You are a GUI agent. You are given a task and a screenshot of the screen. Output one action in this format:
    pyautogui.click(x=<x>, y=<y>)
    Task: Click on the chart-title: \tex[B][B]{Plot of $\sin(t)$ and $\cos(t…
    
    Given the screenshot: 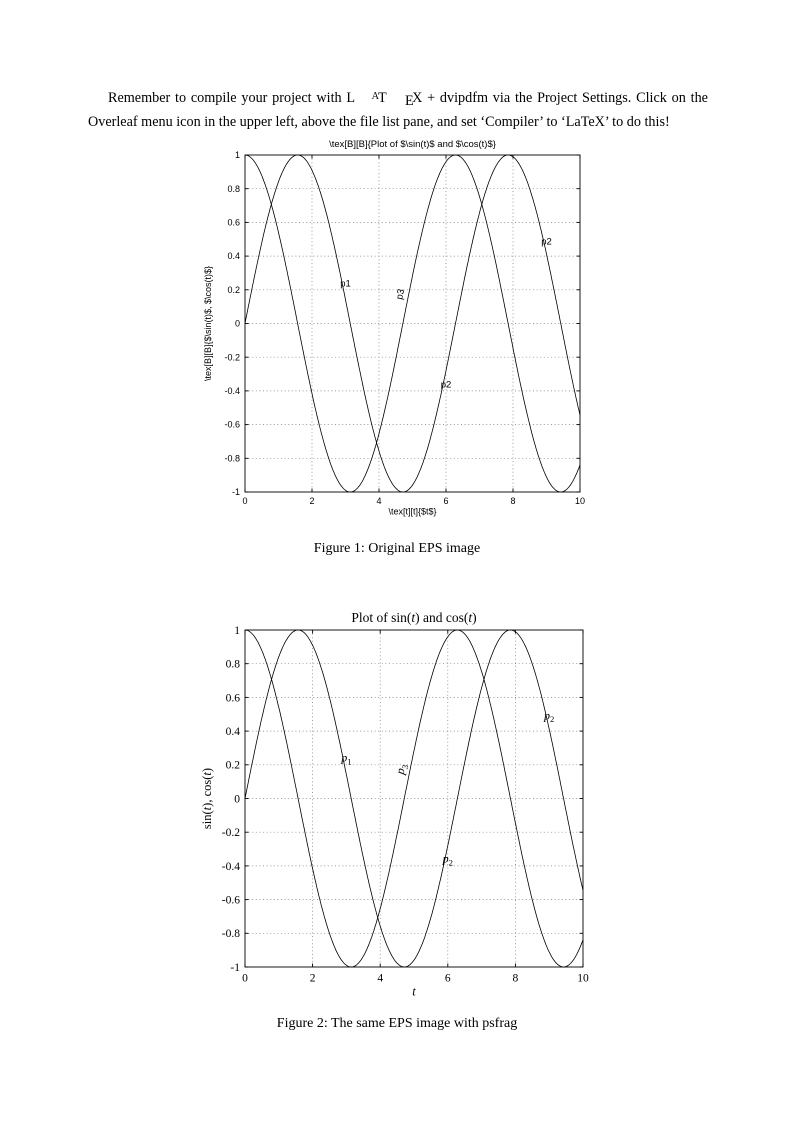 What is the action you would take?
    pyautogui.click(x=412, y=144)
    